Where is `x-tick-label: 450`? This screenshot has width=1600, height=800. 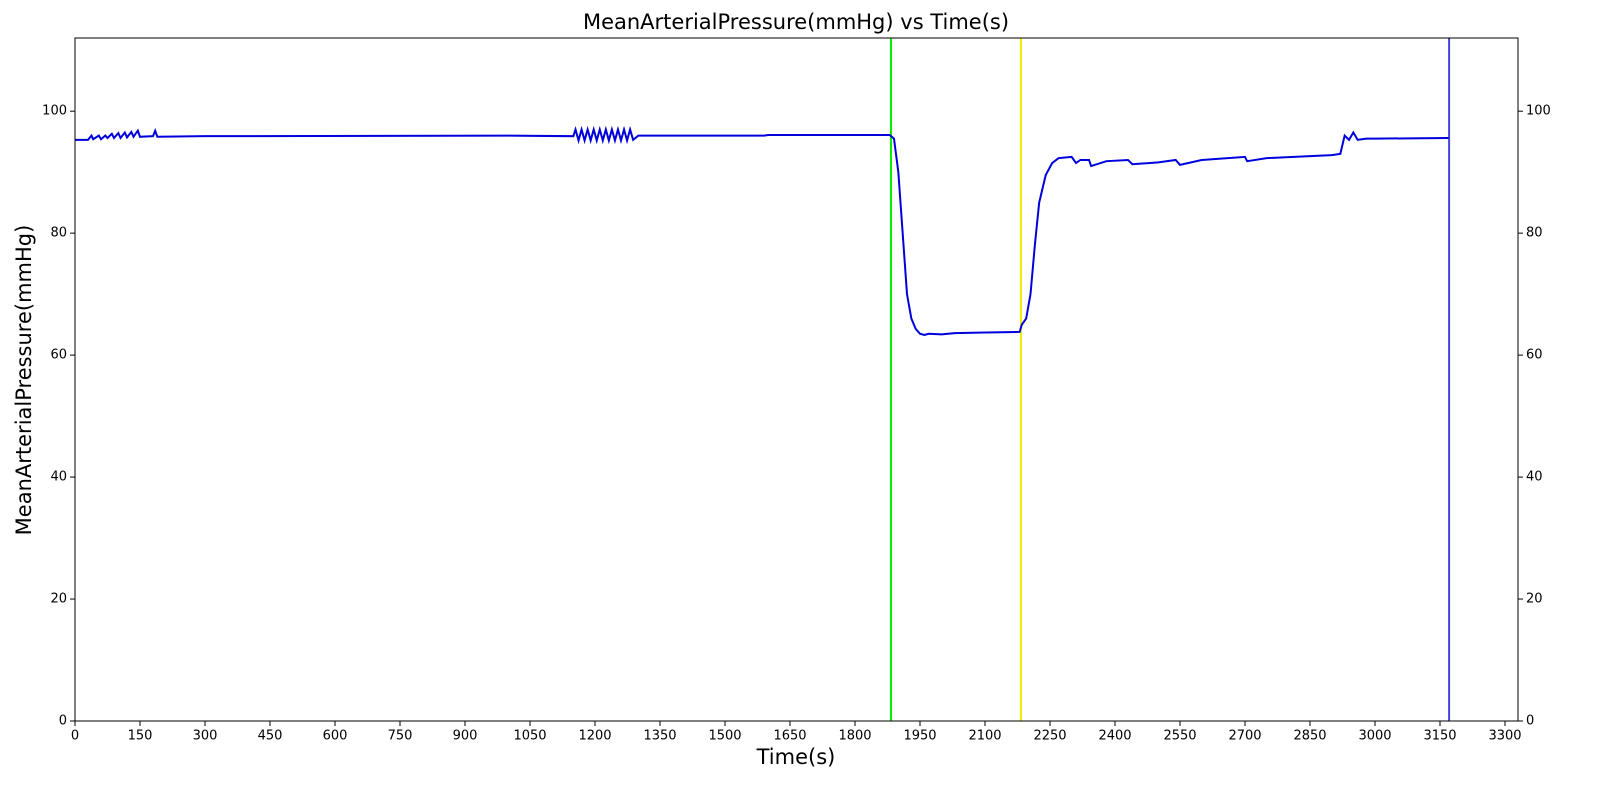 x-tick-label: 450 is located at coordinates (270, 736).